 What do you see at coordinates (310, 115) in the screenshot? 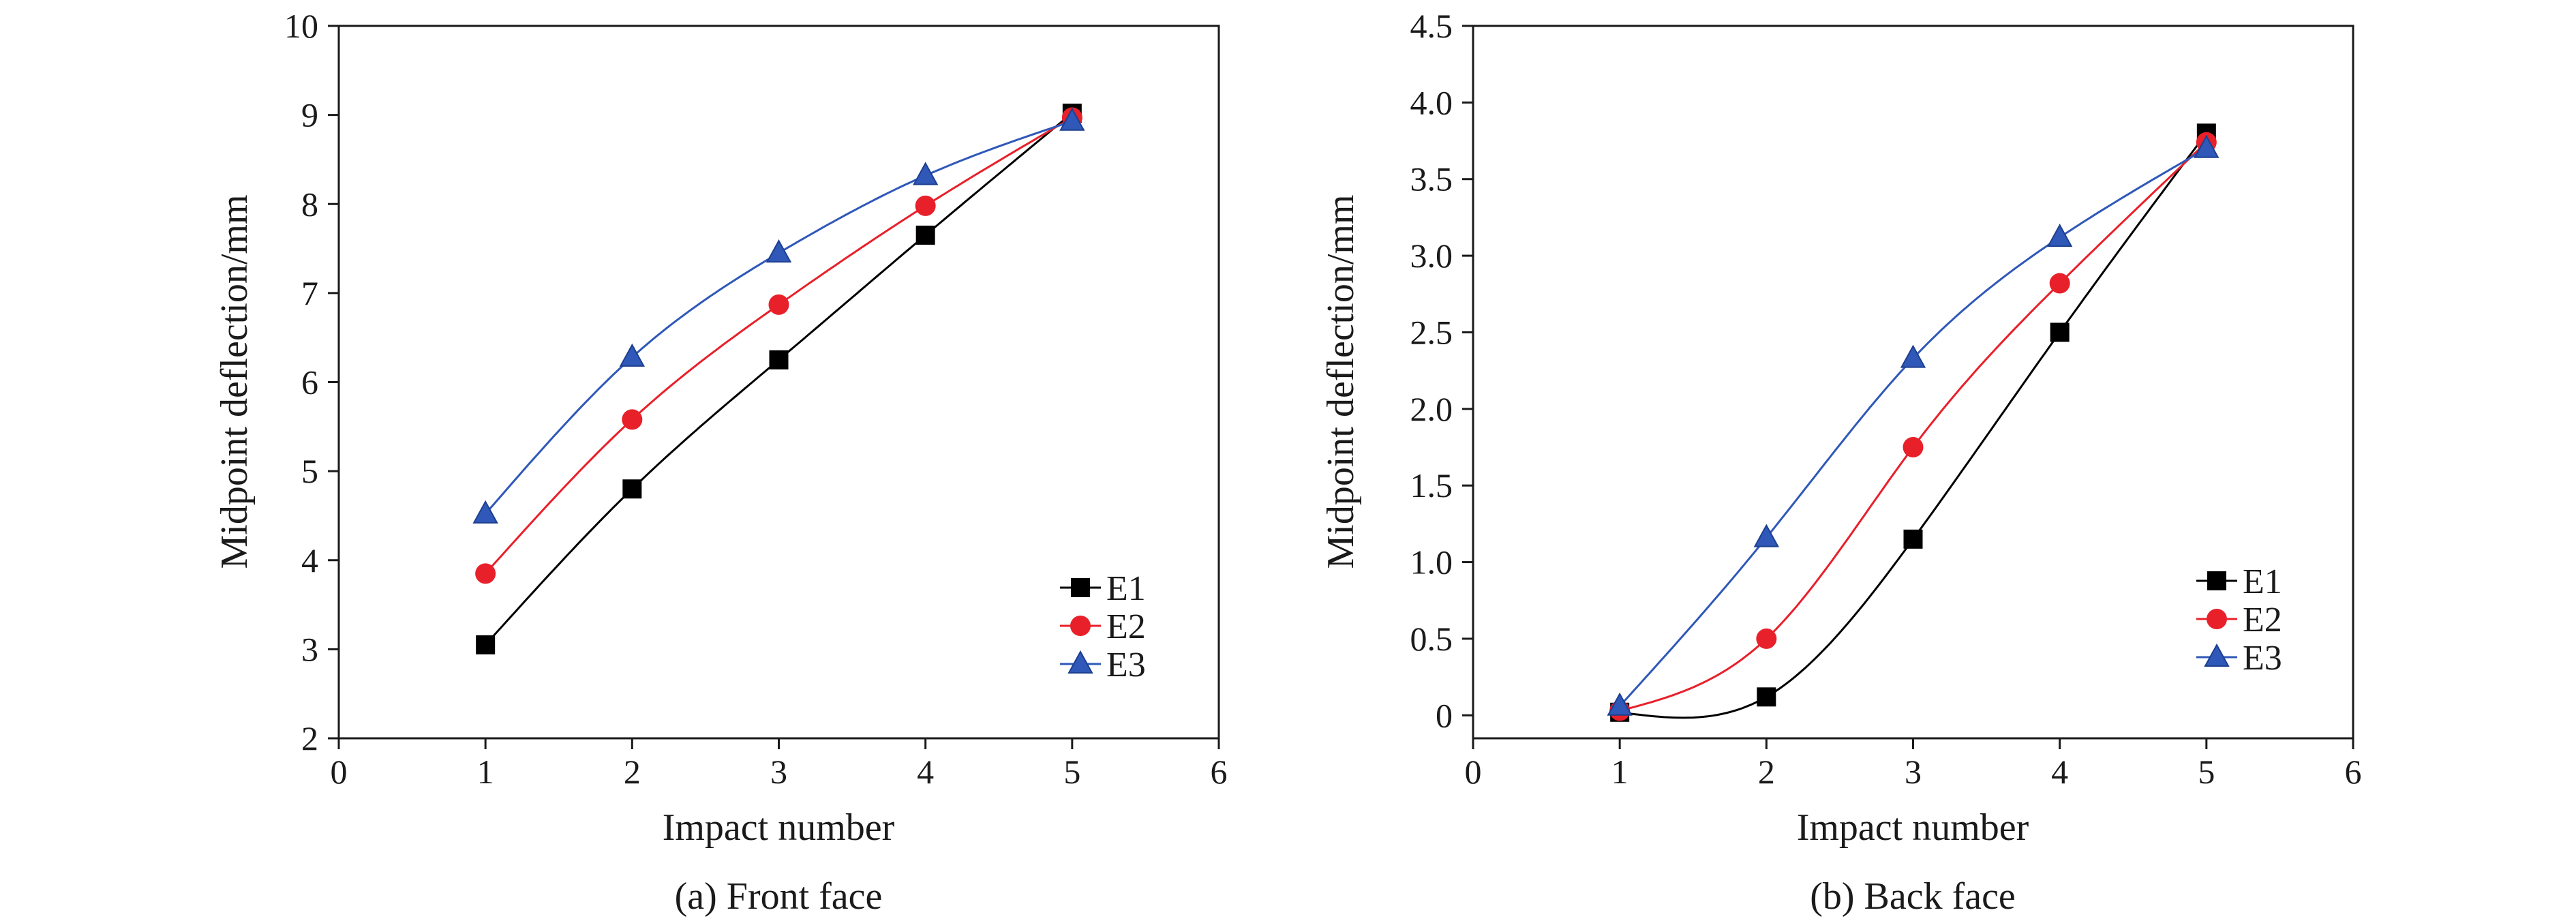
I see `y-tick-label: 9` at bounding box center [310, 115].